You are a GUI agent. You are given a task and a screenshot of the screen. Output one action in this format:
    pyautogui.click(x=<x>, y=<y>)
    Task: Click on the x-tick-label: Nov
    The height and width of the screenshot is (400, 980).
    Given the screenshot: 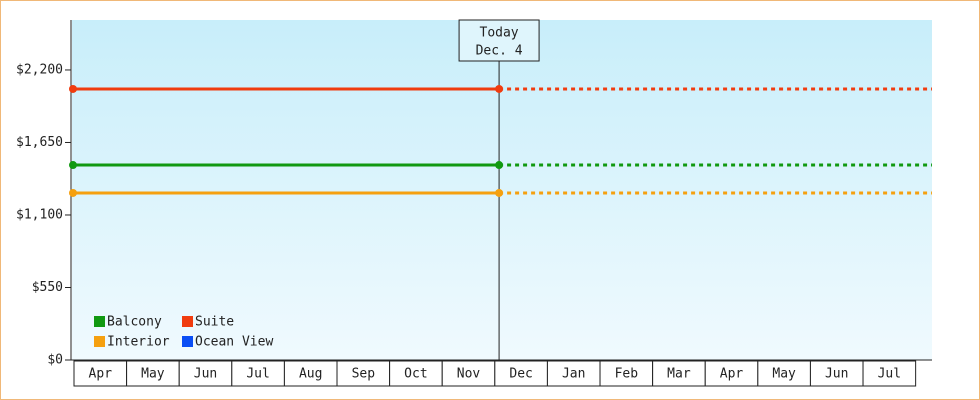 What is the action you would take?
    pyautogui.click(x=469, y=374)
    